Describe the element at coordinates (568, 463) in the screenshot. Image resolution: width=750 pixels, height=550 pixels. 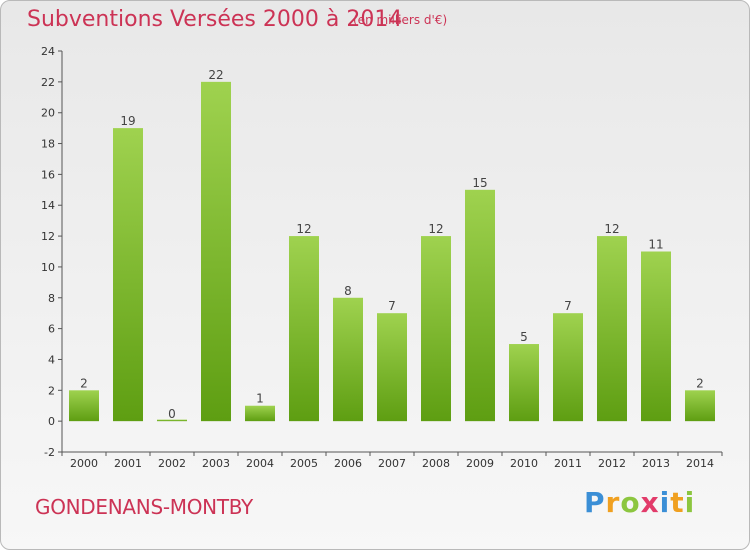
I see `x-tick-label: 2011` at that location.